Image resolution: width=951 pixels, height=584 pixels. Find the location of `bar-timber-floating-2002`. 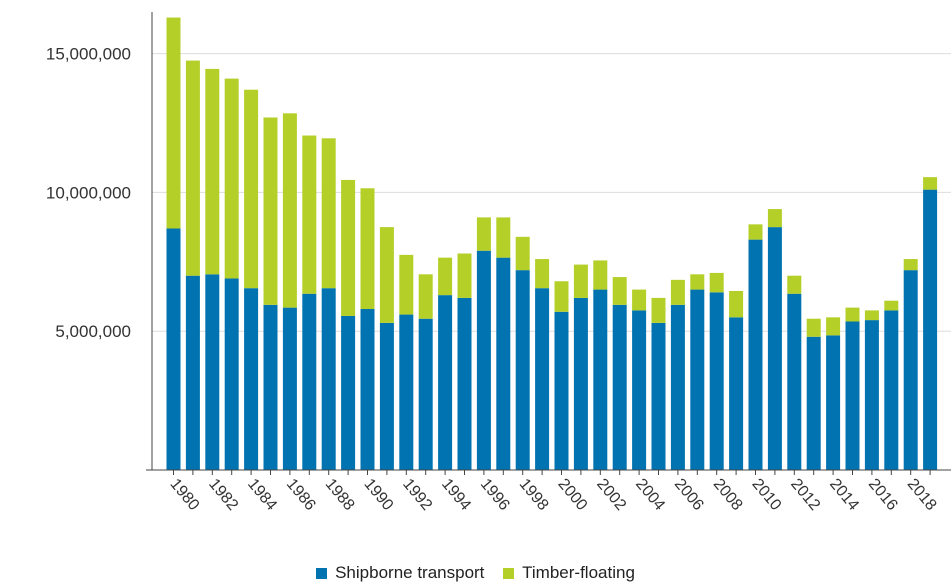

bar-timber-floating-2002 is located at coordinates (600, 275).